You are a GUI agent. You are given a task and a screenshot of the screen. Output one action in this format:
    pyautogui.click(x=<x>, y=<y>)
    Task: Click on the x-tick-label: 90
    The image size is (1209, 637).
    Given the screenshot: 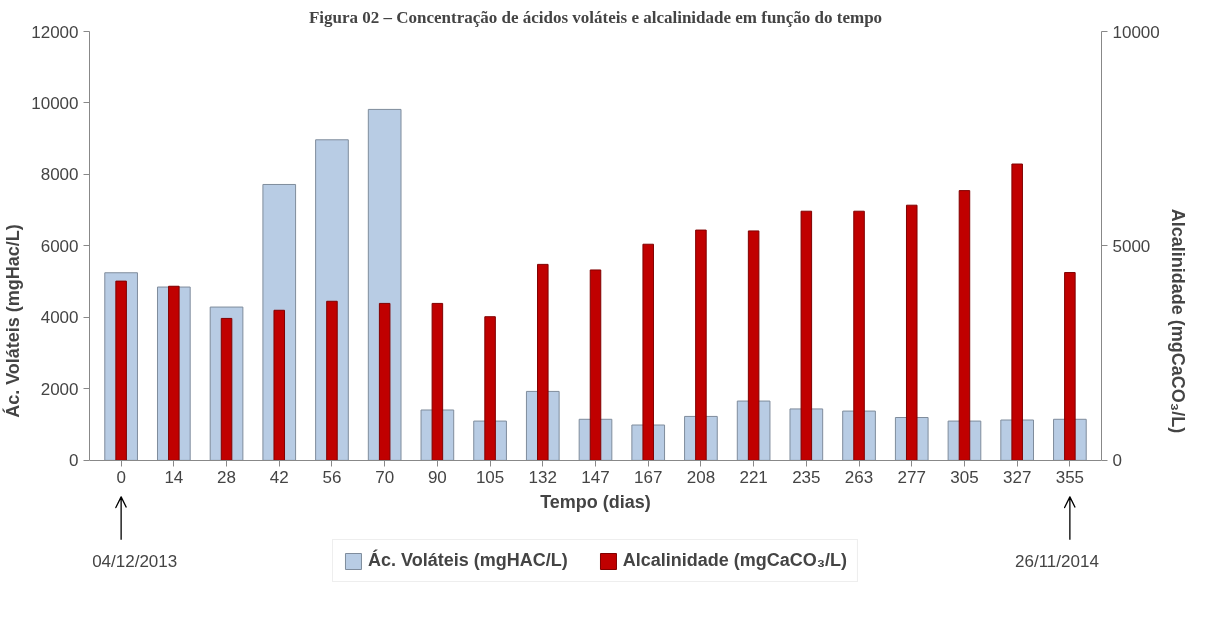 What is the action you would take?
    pyautogui.click(x=437, y=478)
    